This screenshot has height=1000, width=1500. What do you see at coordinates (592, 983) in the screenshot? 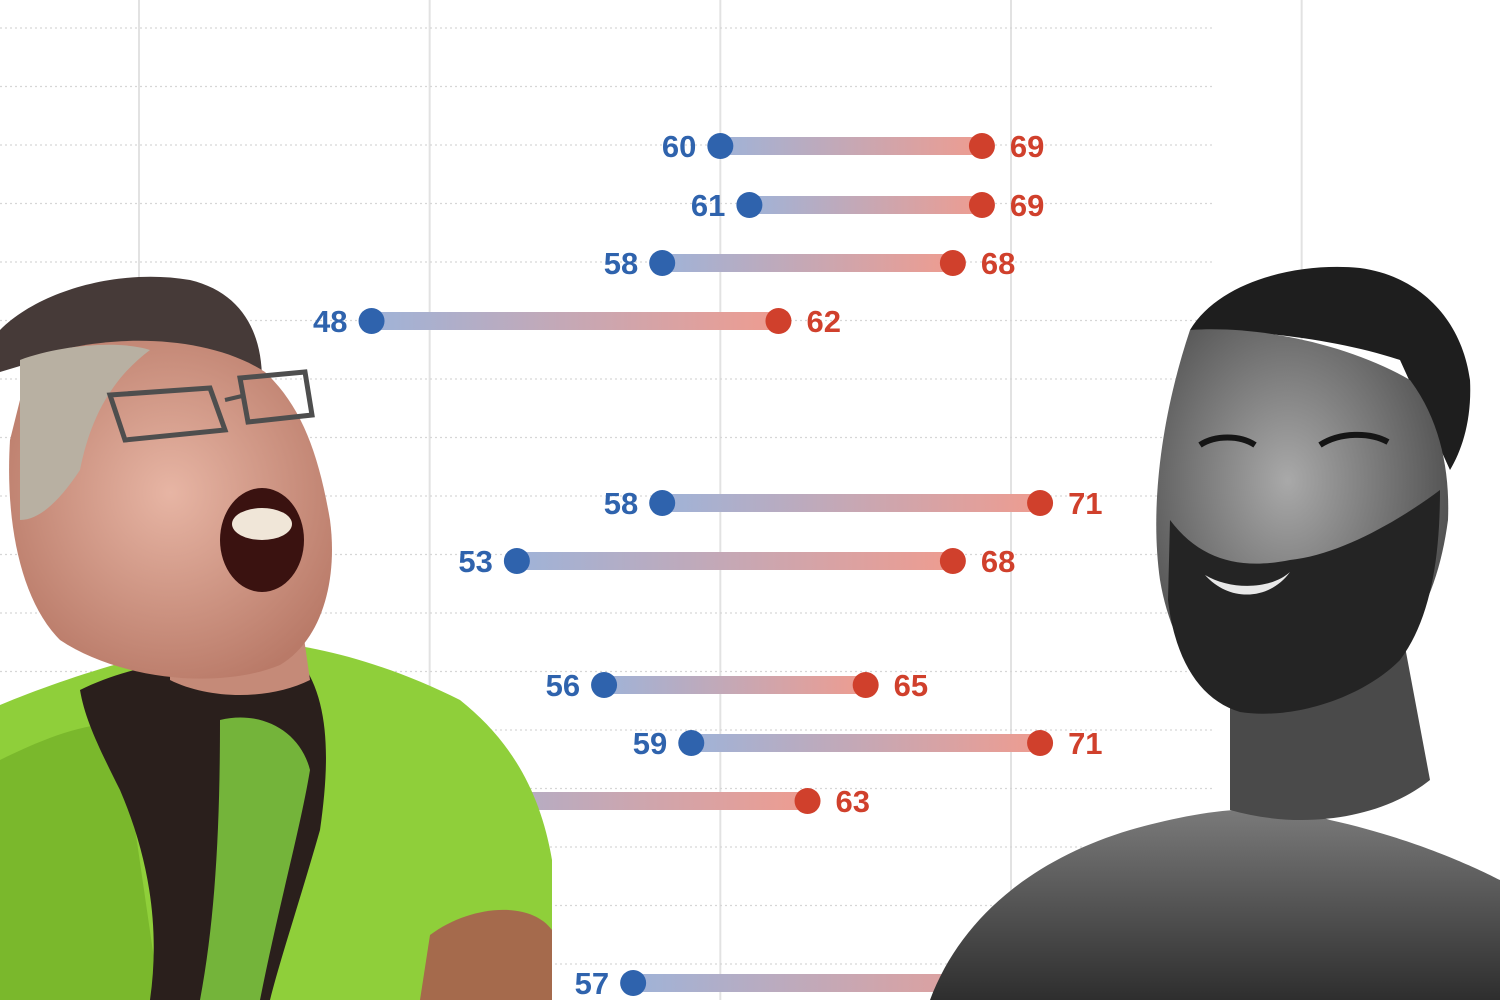
I see `low-value-label: 57` at bounding box center [592, 983].